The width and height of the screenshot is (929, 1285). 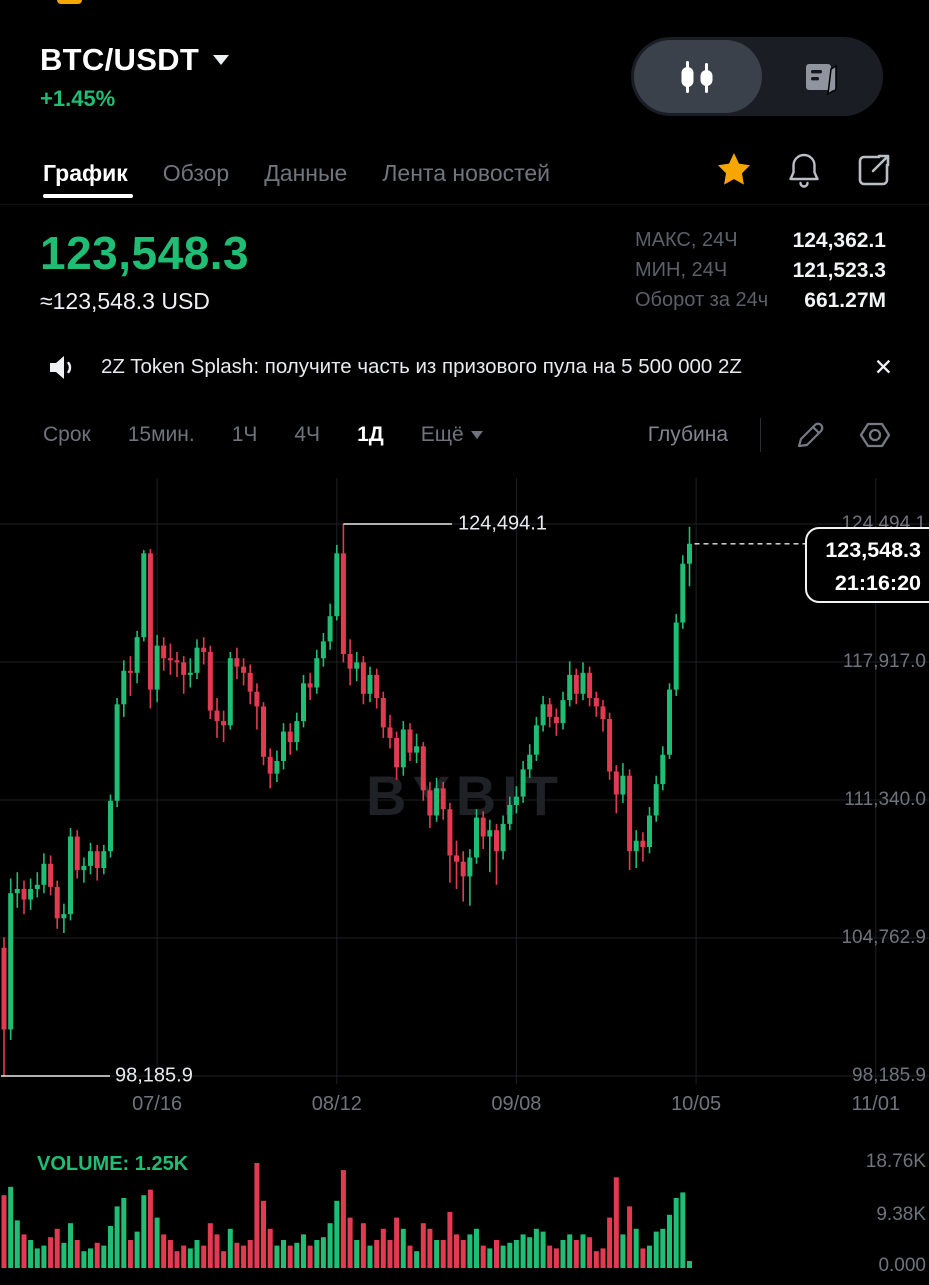 I want to click on symbol-selector: BTC/USDT, so click(x=135, y=60).